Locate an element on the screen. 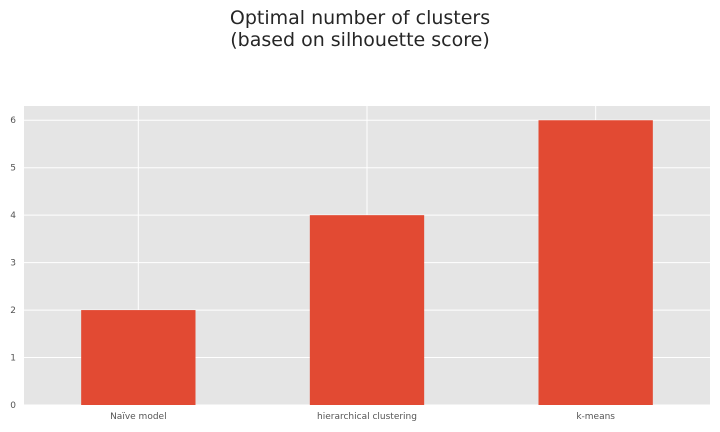 Image resolution: width=720 pixels, height=432 pixels. chart-title-line-1: Optimal number of clusters is located at coordinates (360, 18).